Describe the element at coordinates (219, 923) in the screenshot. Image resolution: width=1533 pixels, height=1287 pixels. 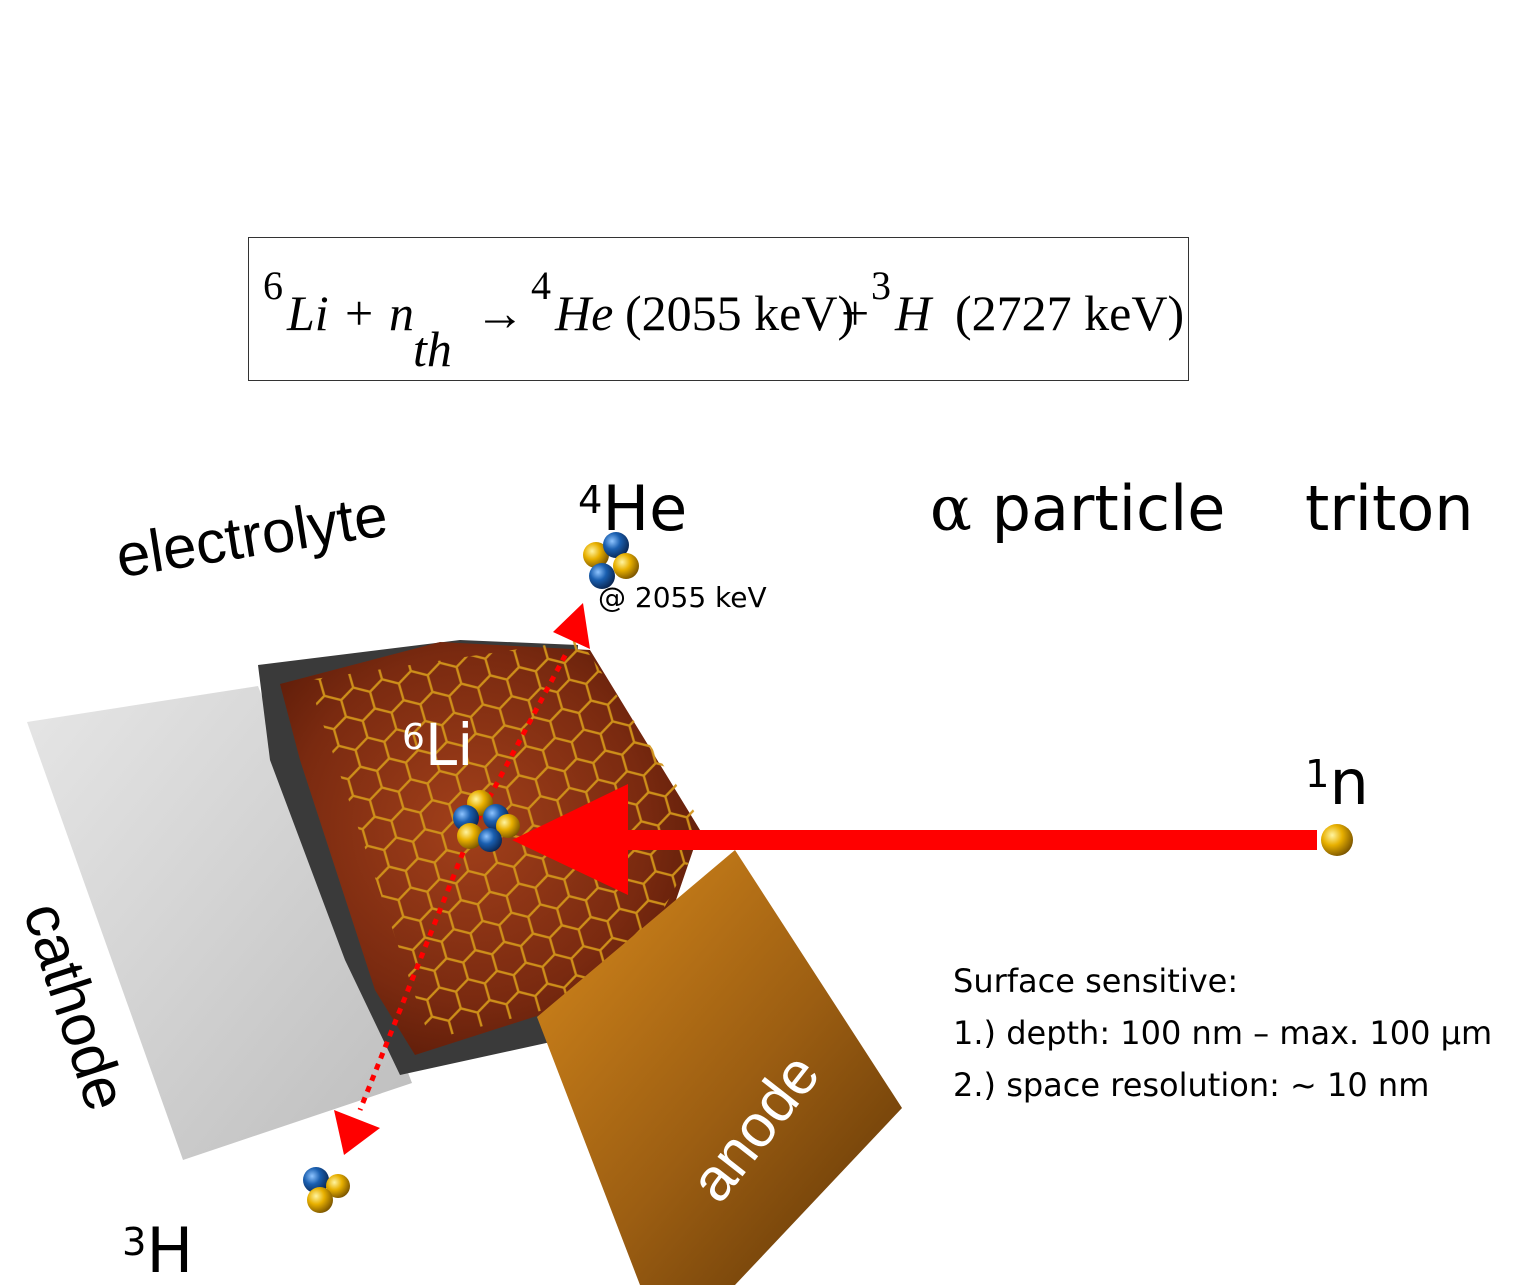
I see `cathode-block` at that location.